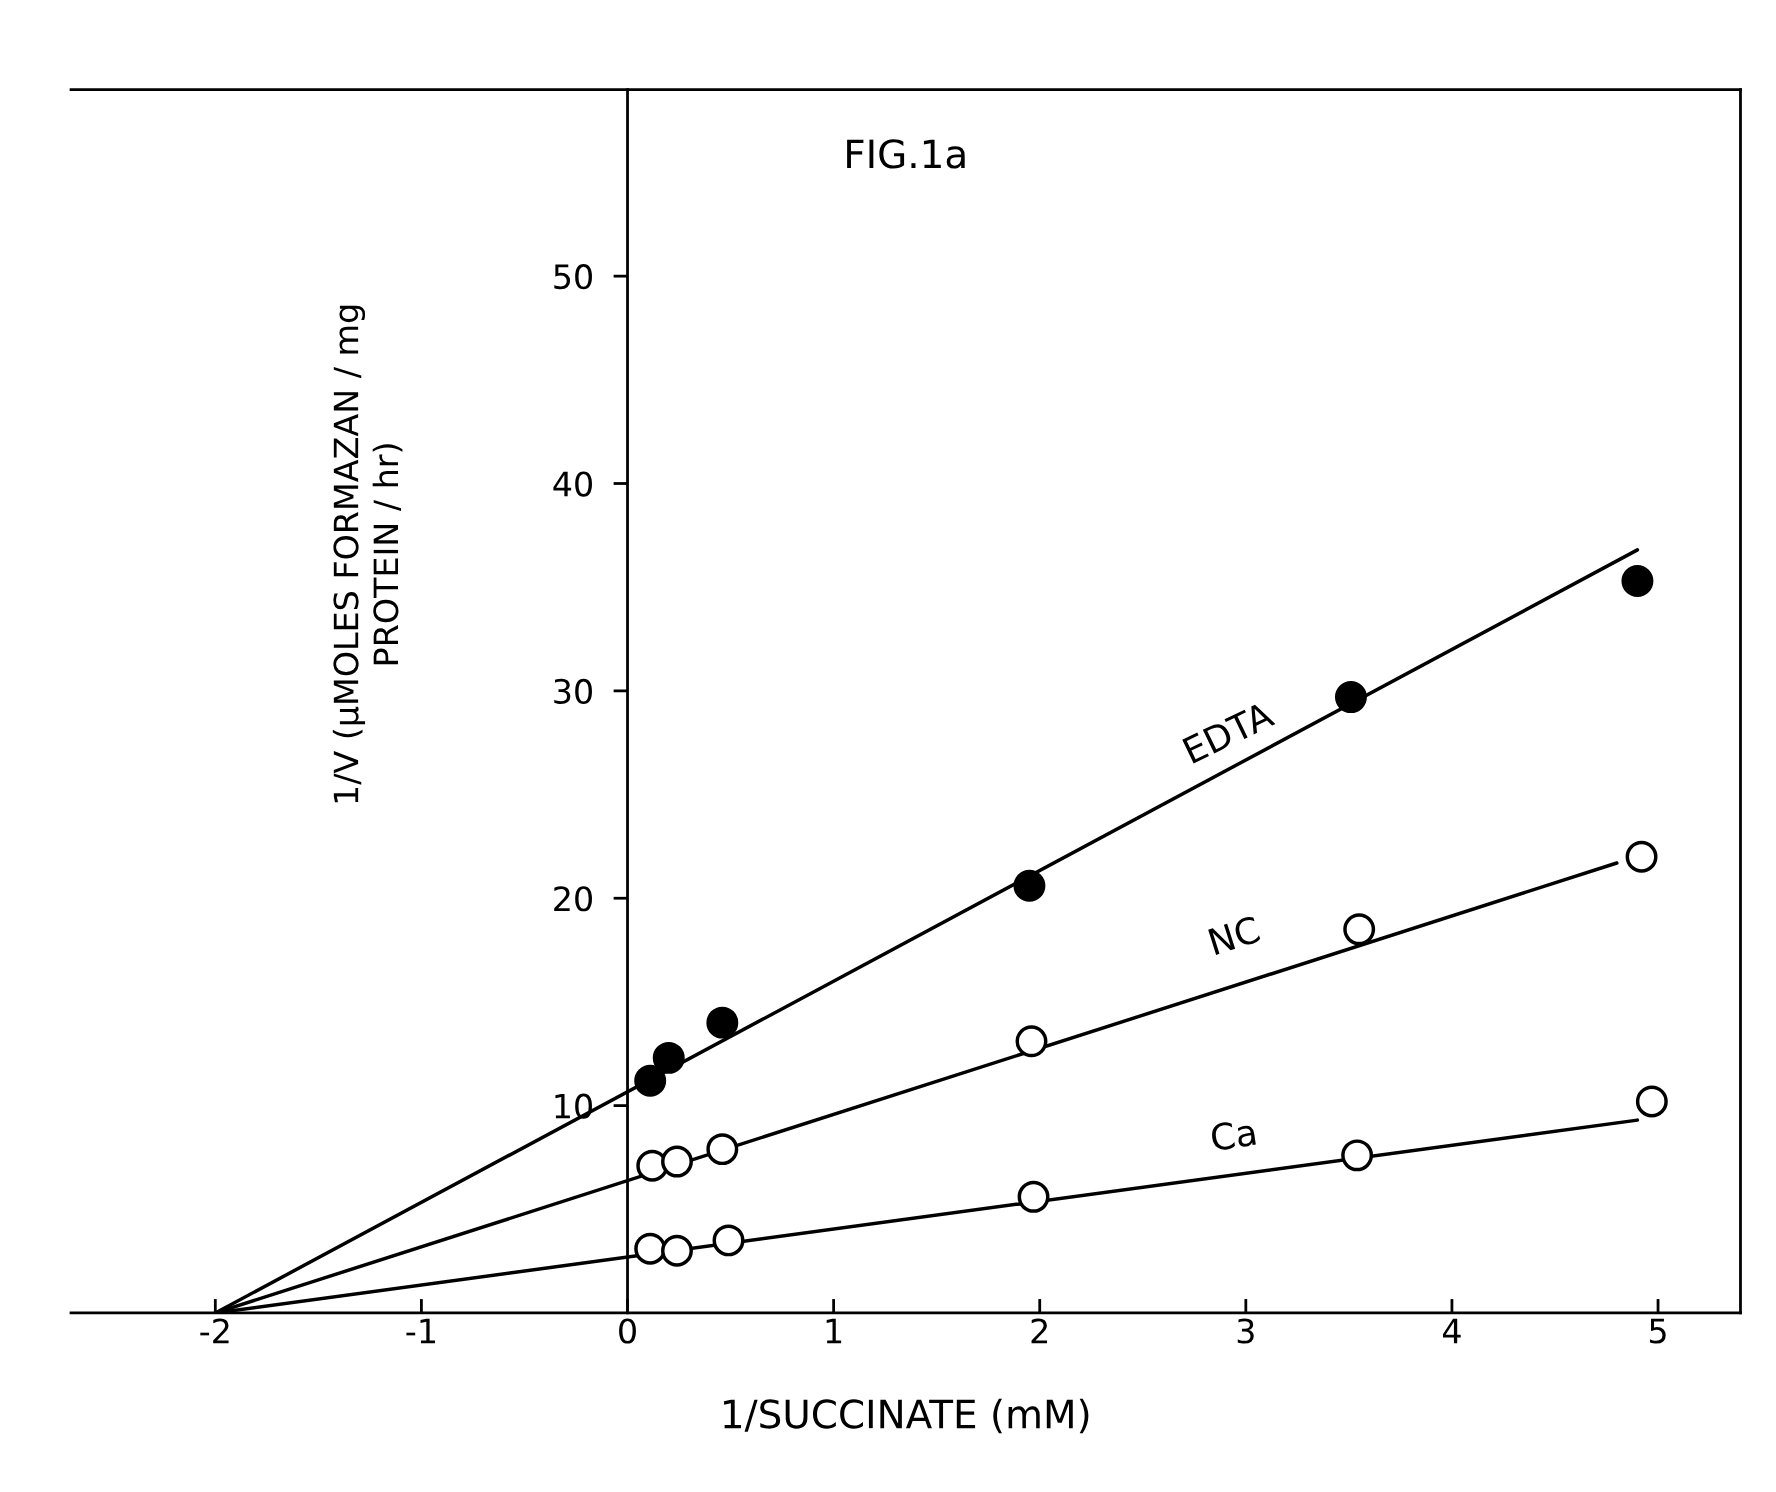 This screenshot has width=1776, height=1492. I want to click on y-axis-title: 1/V (μMOLES FORMAZAN / mg PROTEIN / hr), so click(367, 554).